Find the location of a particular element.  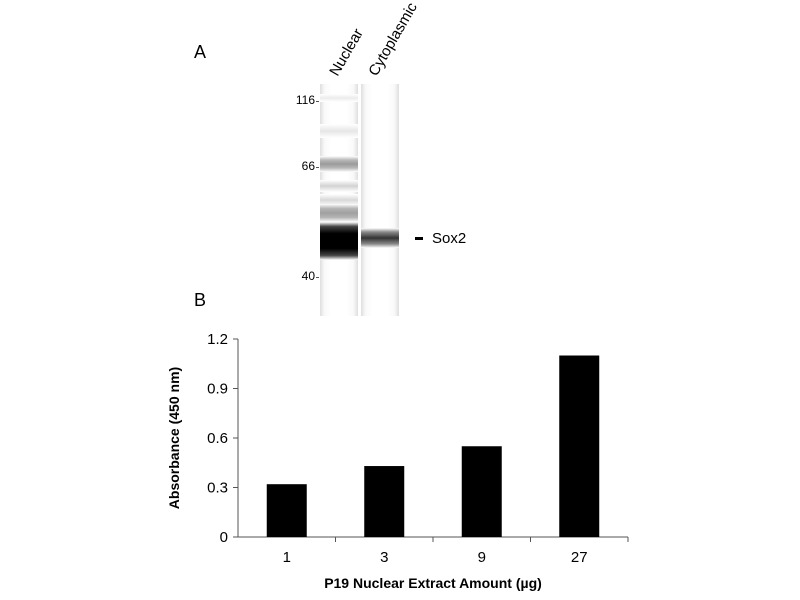

blot-lane-nuclear is located at coordinates (339, 200).